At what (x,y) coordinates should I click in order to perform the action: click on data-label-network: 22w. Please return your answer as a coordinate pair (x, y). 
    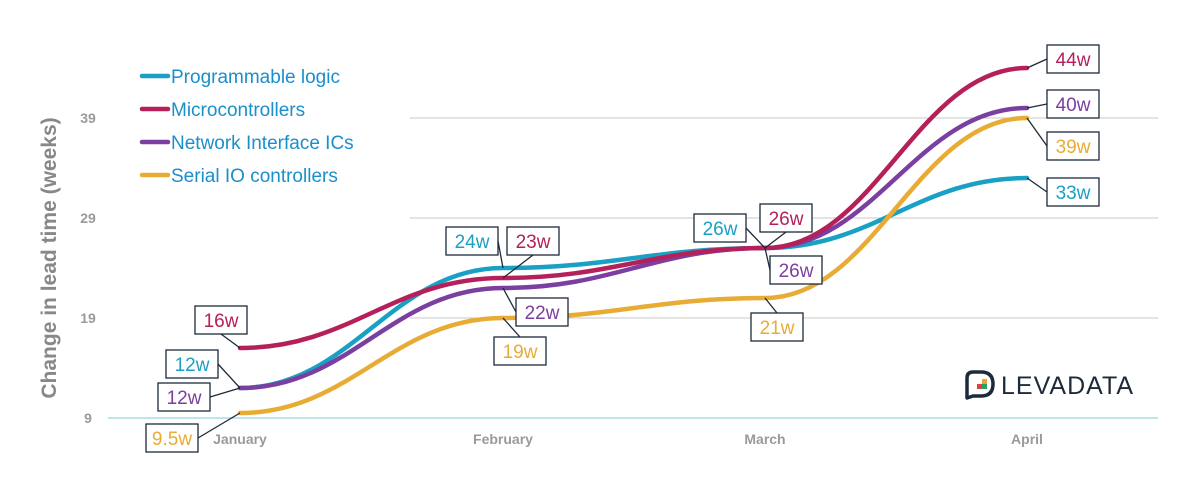
    Looking at the image, I should click on (542, 313).